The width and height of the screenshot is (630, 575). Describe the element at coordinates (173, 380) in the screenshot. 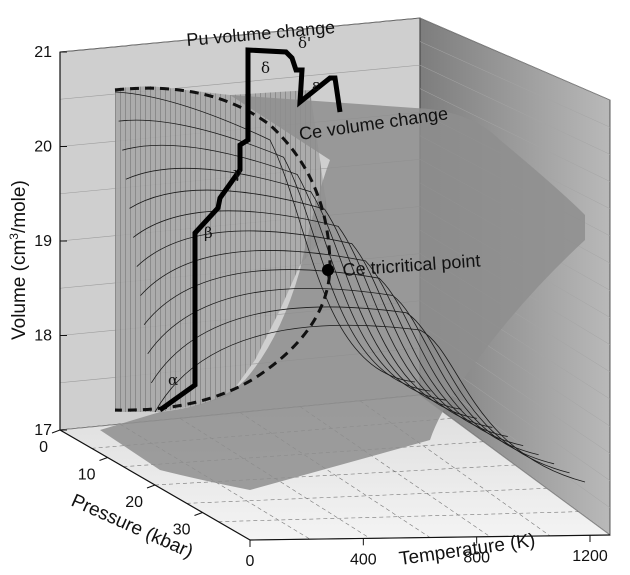

I see `pu-phase-alpha-label: α` at that location.